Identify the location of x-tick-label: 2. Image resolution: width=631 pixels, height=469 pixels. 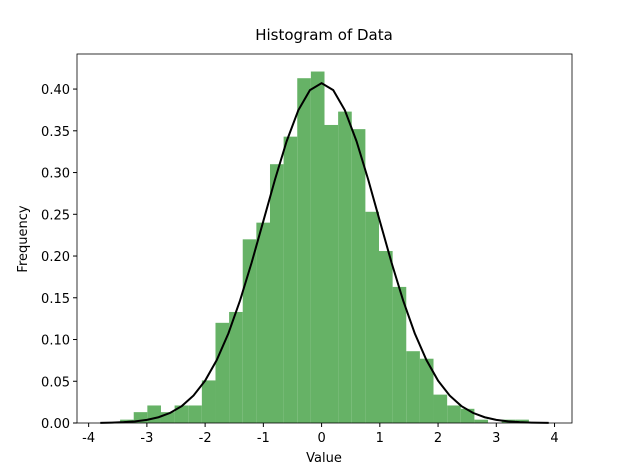
(438, 438).